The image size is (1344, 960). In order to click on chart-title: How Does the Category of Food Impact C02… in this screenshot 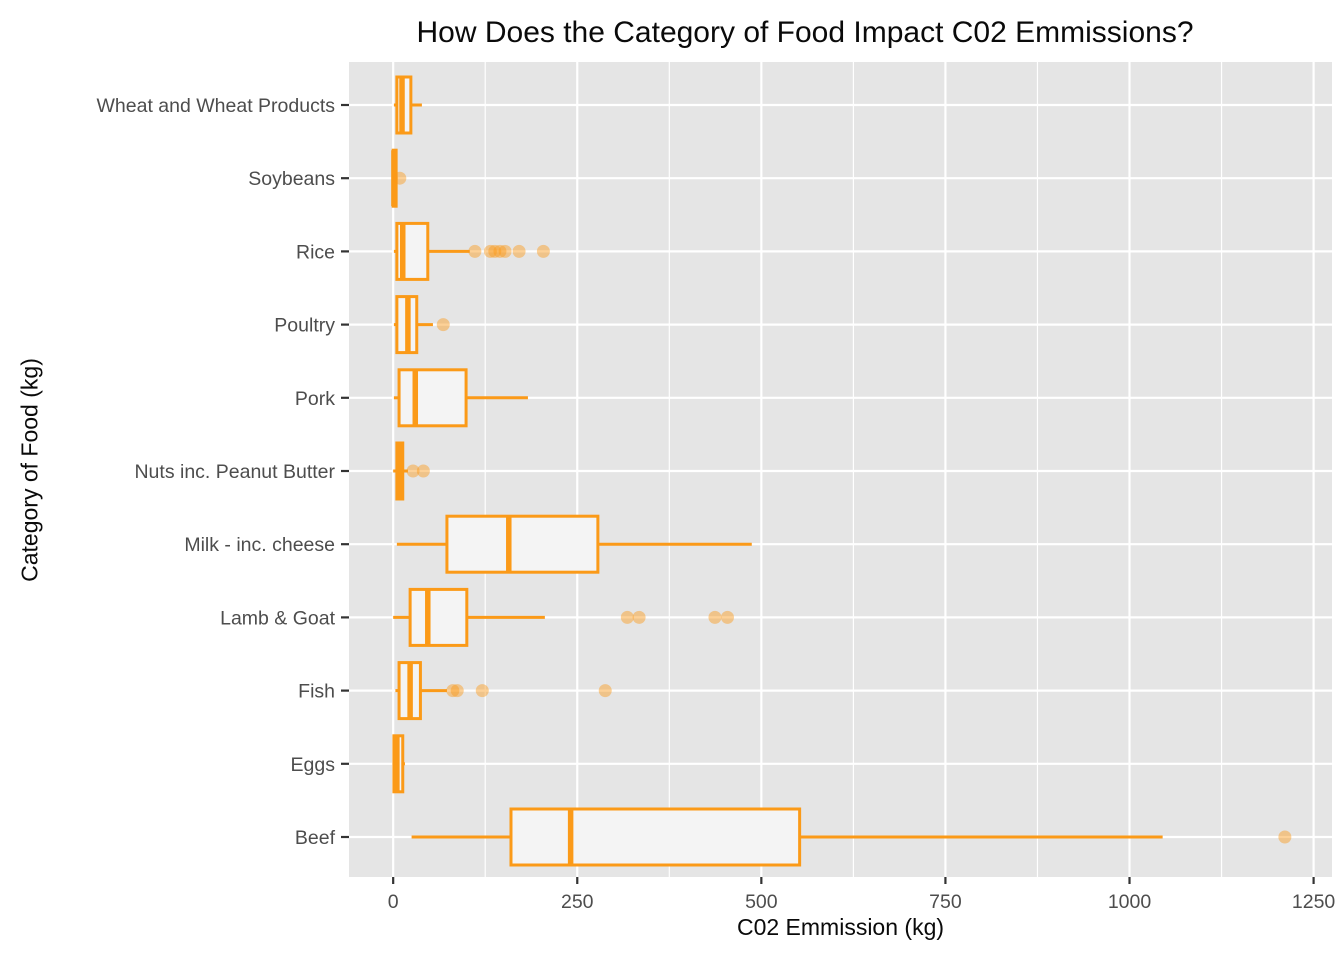, I will do `click(805, 32)`.